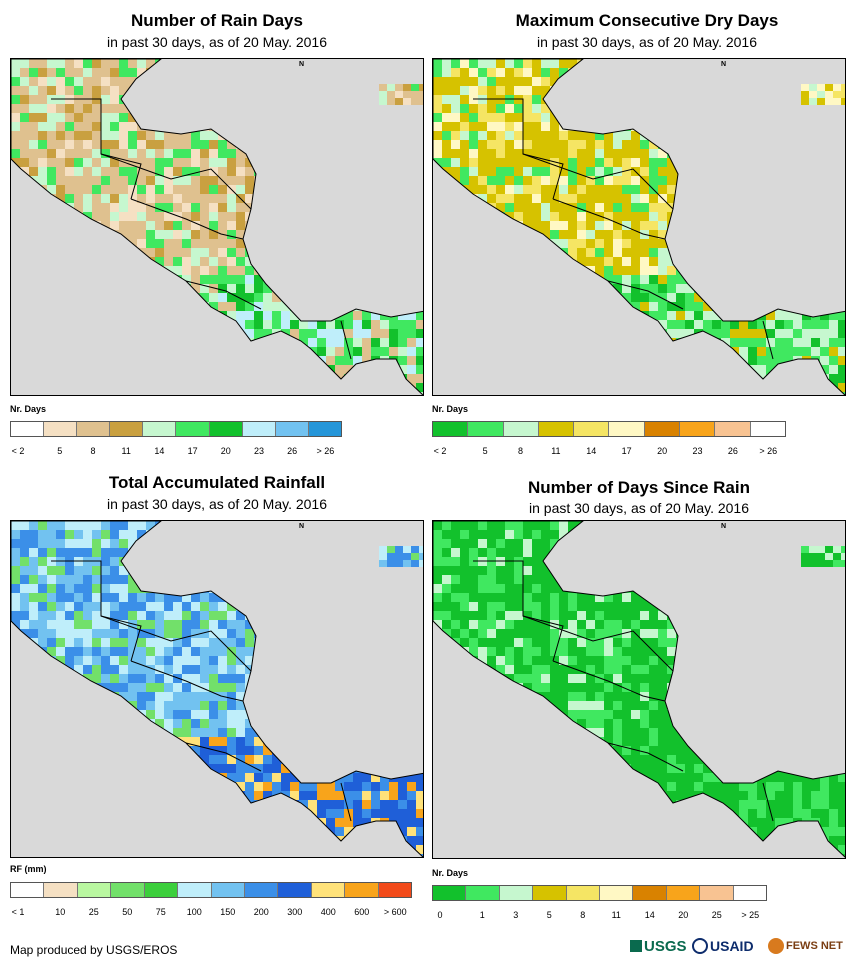 This screenshot has width=854, height=970. I want to click on panel-title: Total Accumulated Rainfall, so click(217, 482).